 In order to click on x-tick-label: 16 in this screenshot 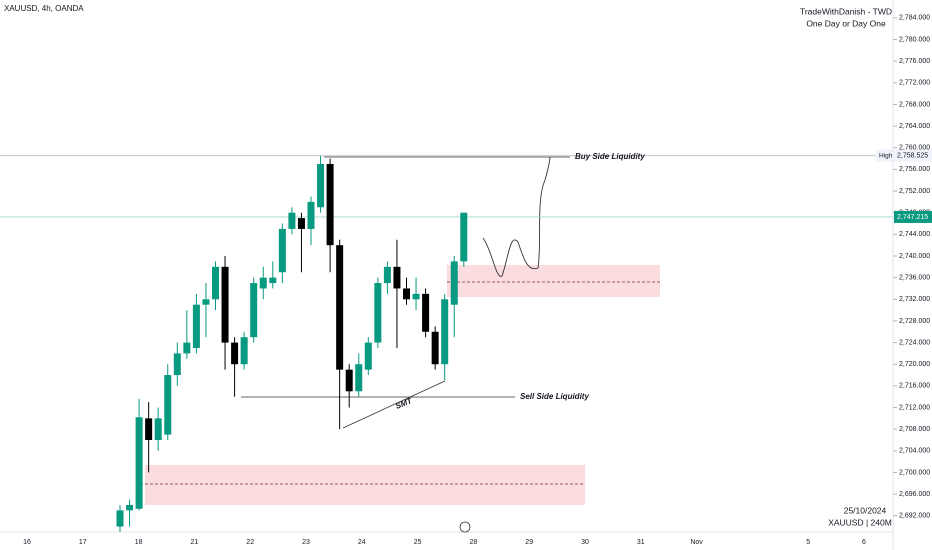, I will do `click(27, 542)`.